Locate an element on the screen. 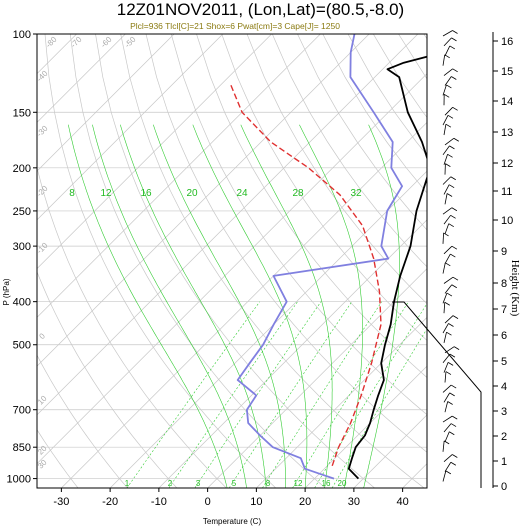  height-tick-label: 11 is located at coordinates (506, 192).